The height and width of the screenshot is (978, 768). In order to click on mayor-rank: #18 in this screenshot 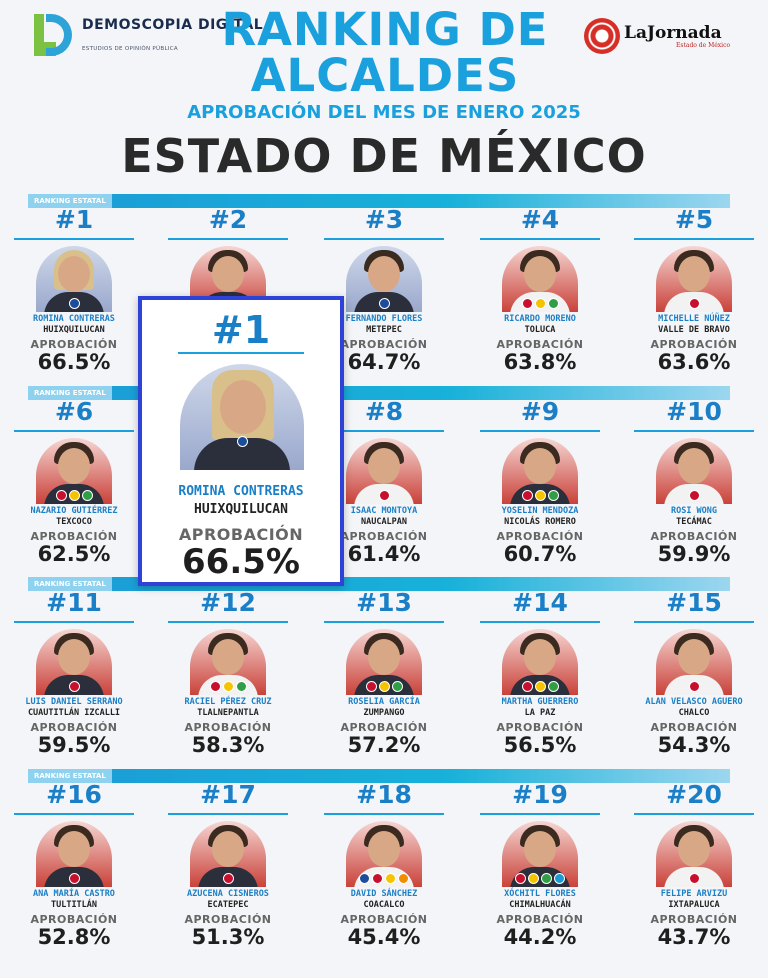, I will do `click(384, 794)`.